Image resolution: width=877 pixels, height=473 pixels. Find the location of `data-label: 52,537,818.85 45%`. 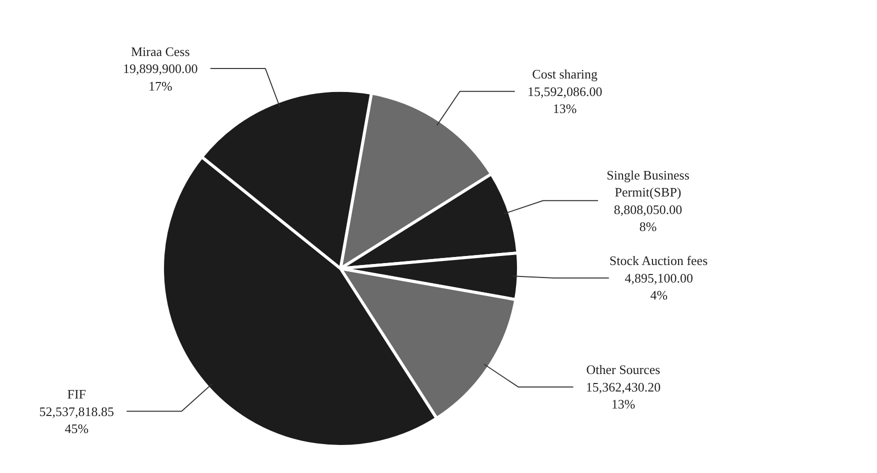

data-label: 52,537,818.85 45% is located at coordinates (76, 420).